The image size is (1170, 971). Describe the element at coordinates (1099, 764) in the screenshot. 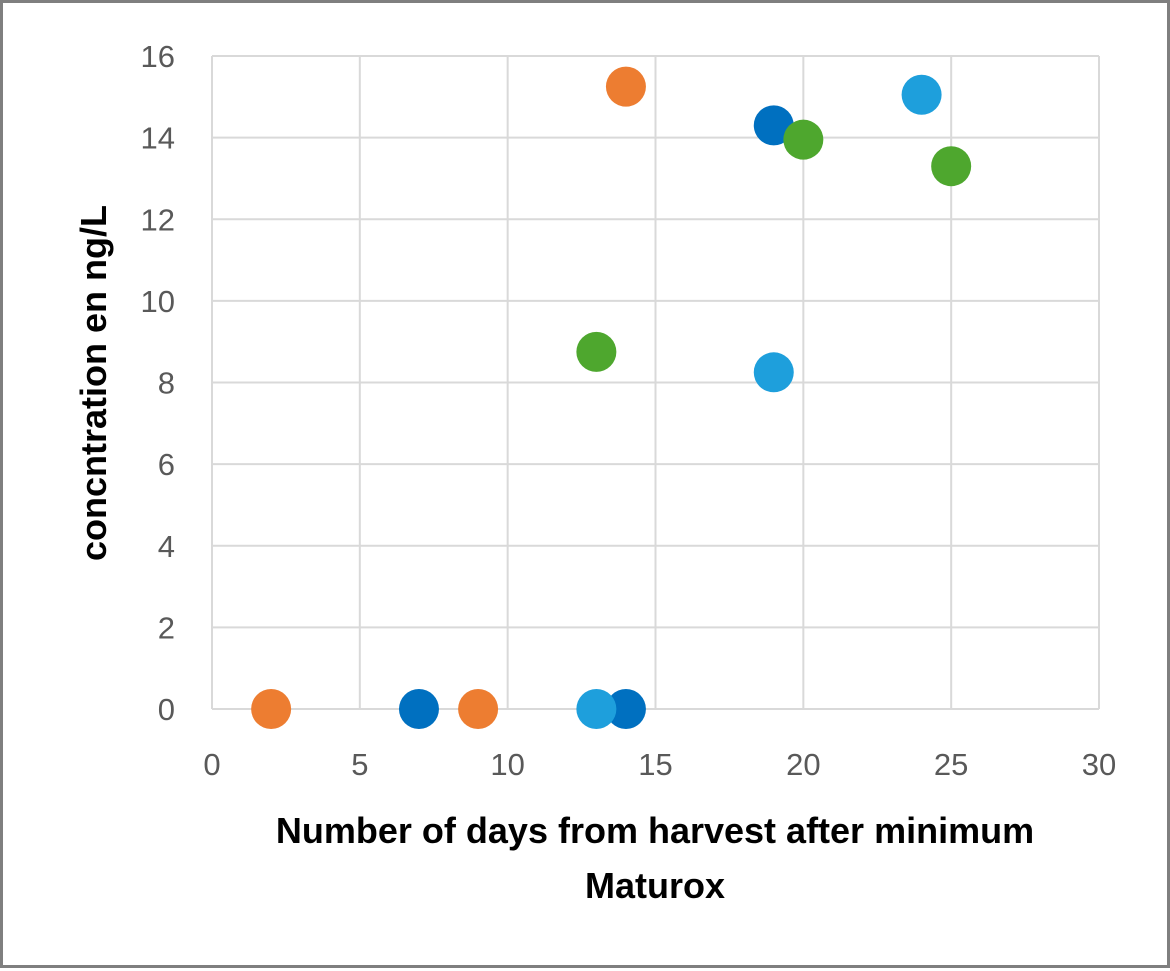

I see `x-tick-label: 30` at that location.